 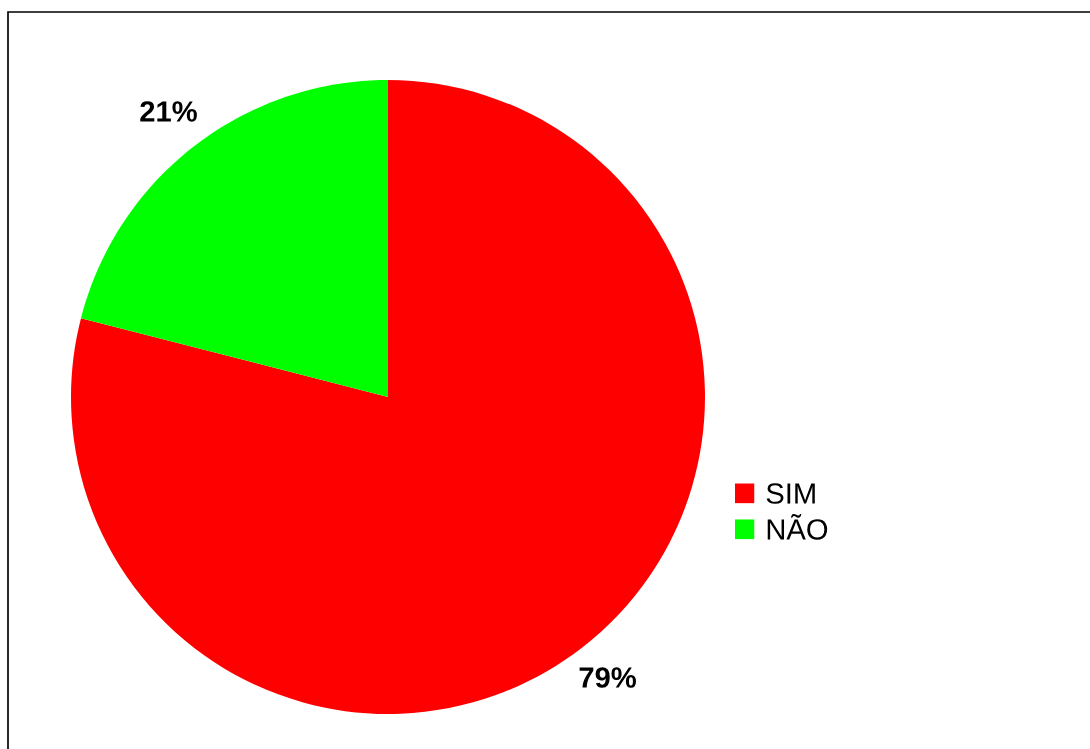 I want to click on data-label: 79%, so click(x=607, y=677).